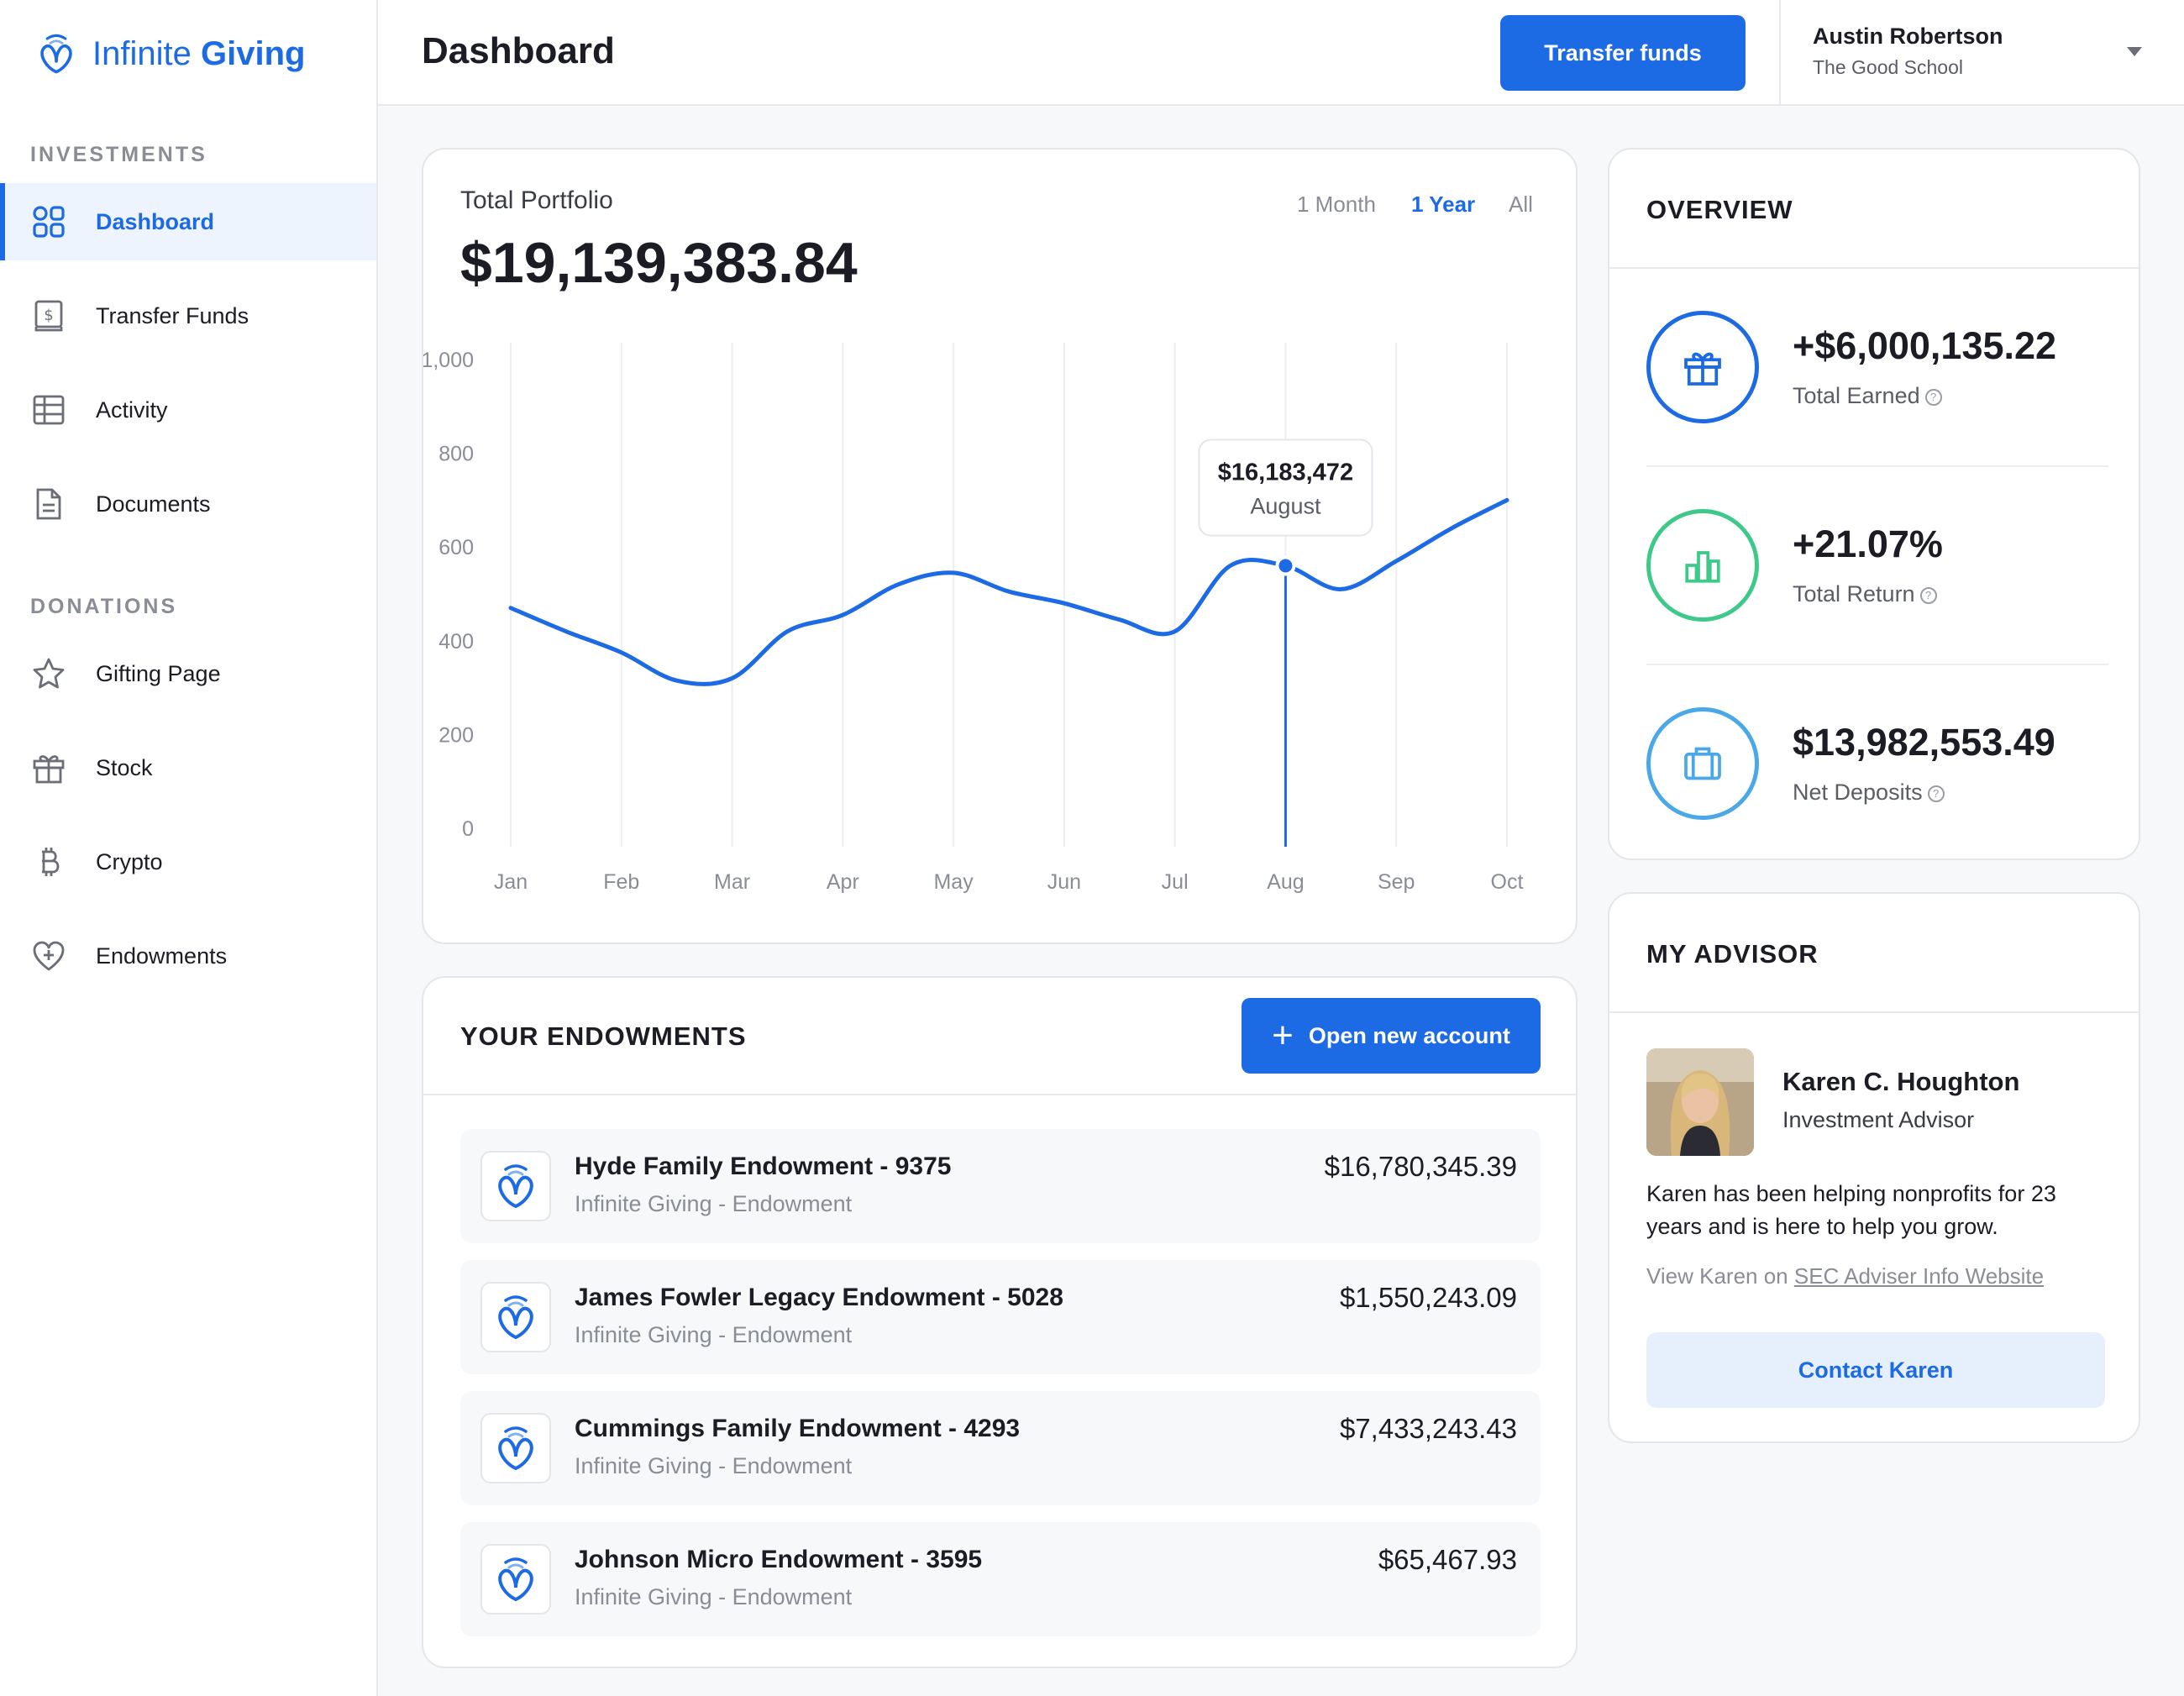 The width and height of the screenshot is (2184, 1696). Describe the element at coordinates (1283, 1035) in the screenshot. I see `plus-icon: +` at that location.